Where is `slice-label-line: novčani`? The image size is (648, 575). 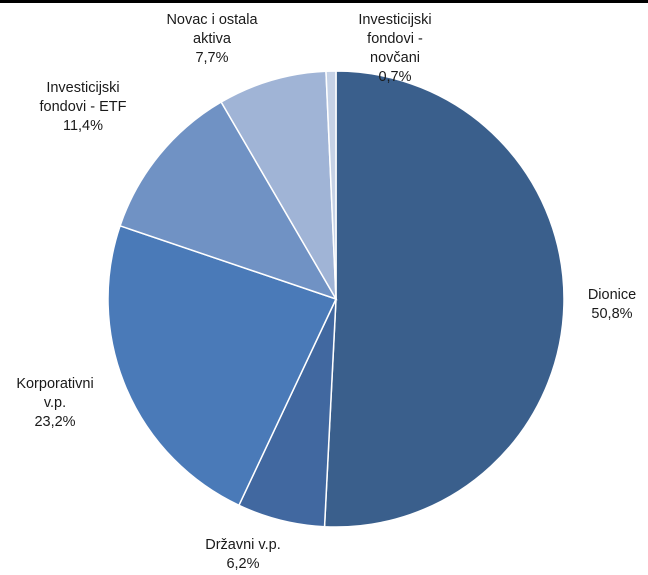
slice-label-line: novčani is located at coordinates (395, 58).